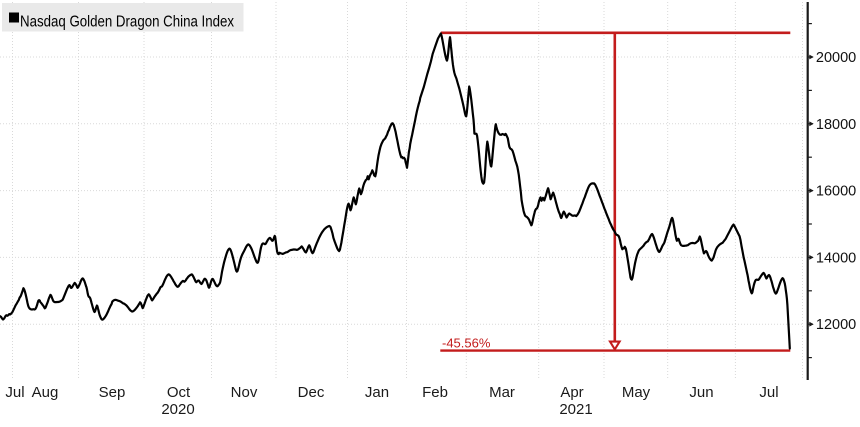  I want to click on svg-text: 2020, so click(177, 409).